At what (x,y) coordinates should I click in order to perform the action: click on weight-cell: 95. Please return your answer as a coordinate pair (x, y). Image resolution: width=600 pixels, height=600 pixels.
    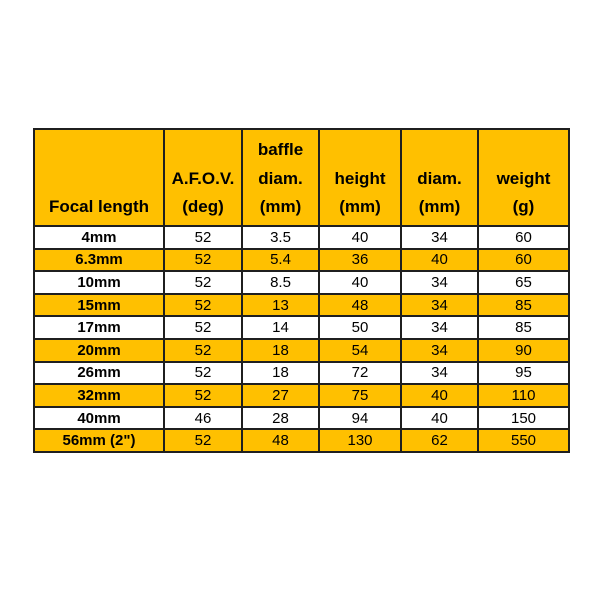
    Looking at the image, I should click on (523, 373).